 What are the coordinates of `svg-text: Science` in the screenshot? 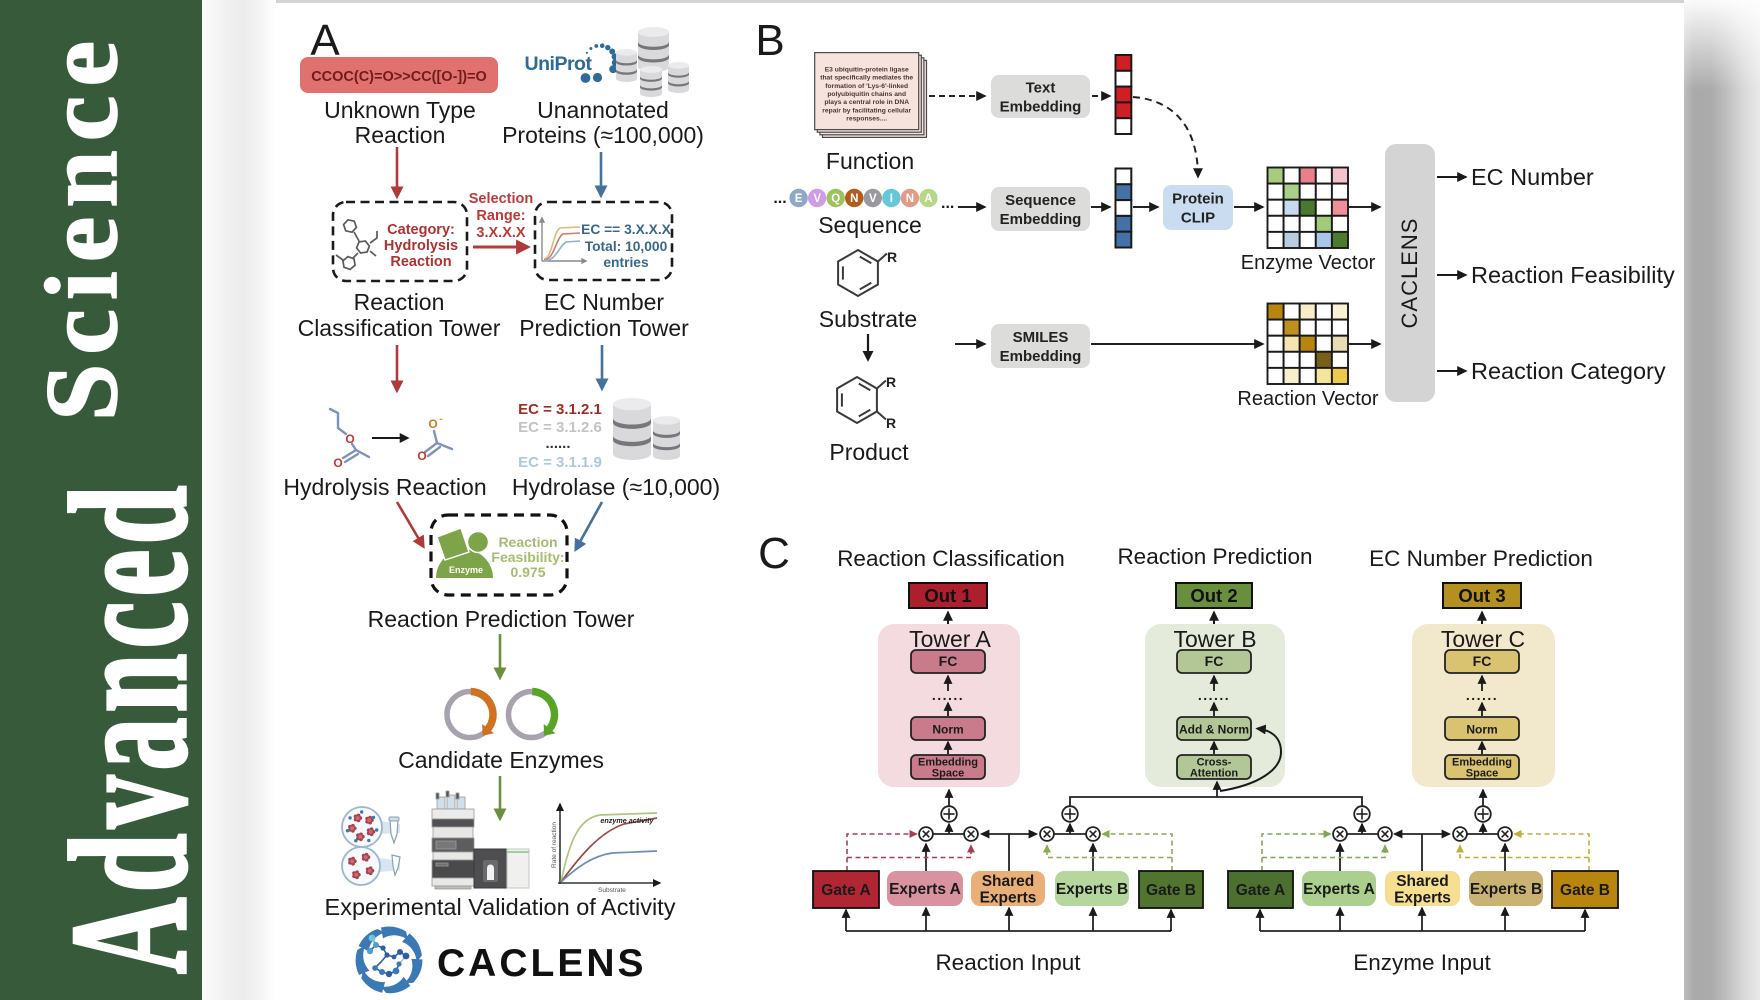 It's located at (82, 226).